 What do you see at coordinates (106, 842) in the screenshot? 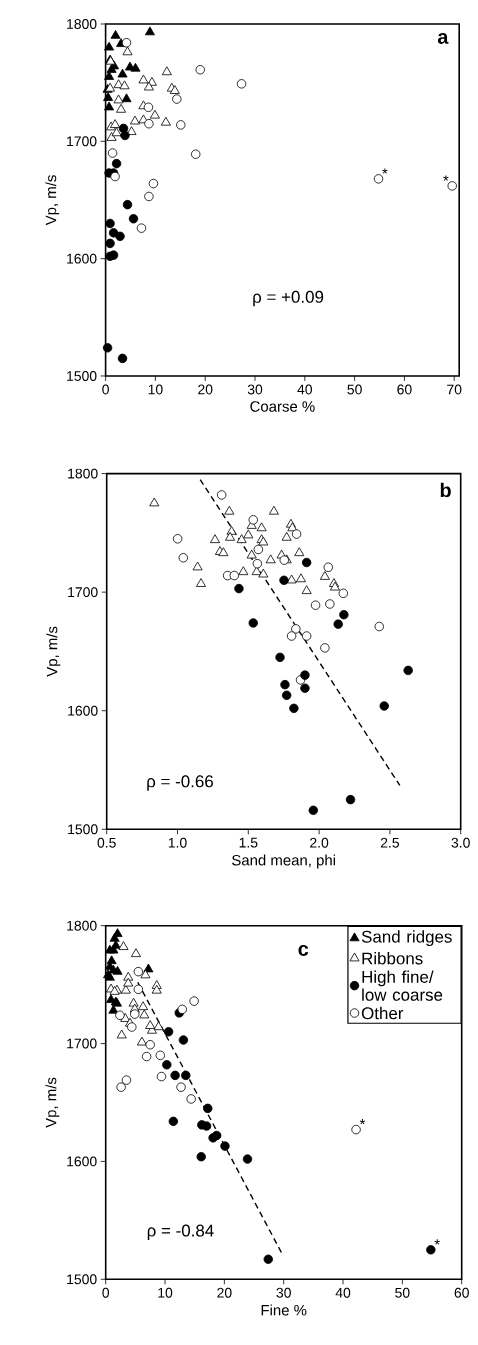
I see `x-tick-label: 0.5` at bounding box center [106, 842].